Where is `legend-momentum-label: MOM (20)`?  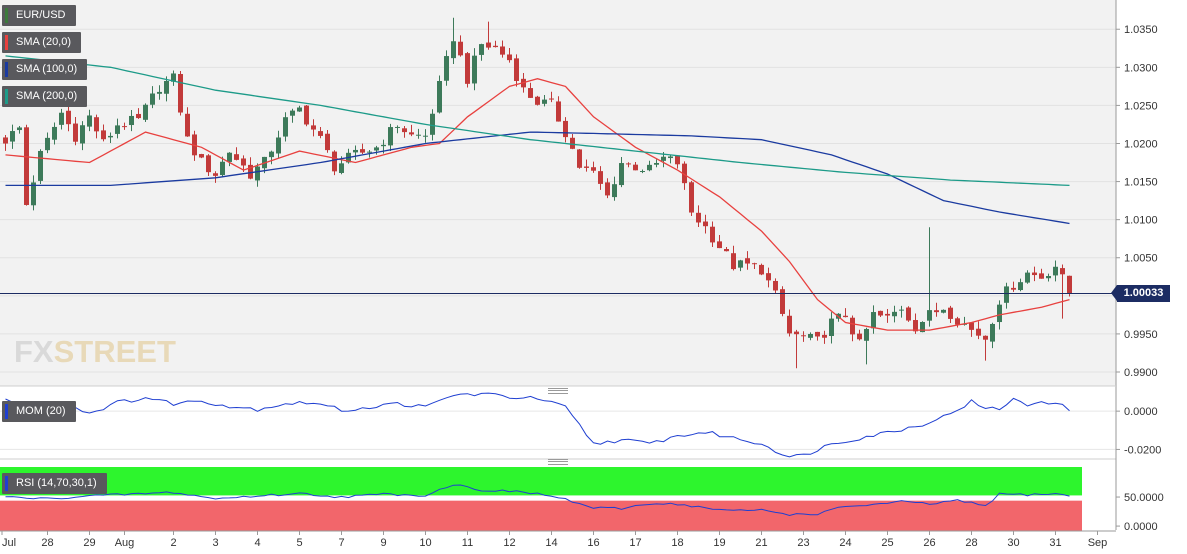 legend-momentum-label: MOM (20) is located at coordinates (41, 411).